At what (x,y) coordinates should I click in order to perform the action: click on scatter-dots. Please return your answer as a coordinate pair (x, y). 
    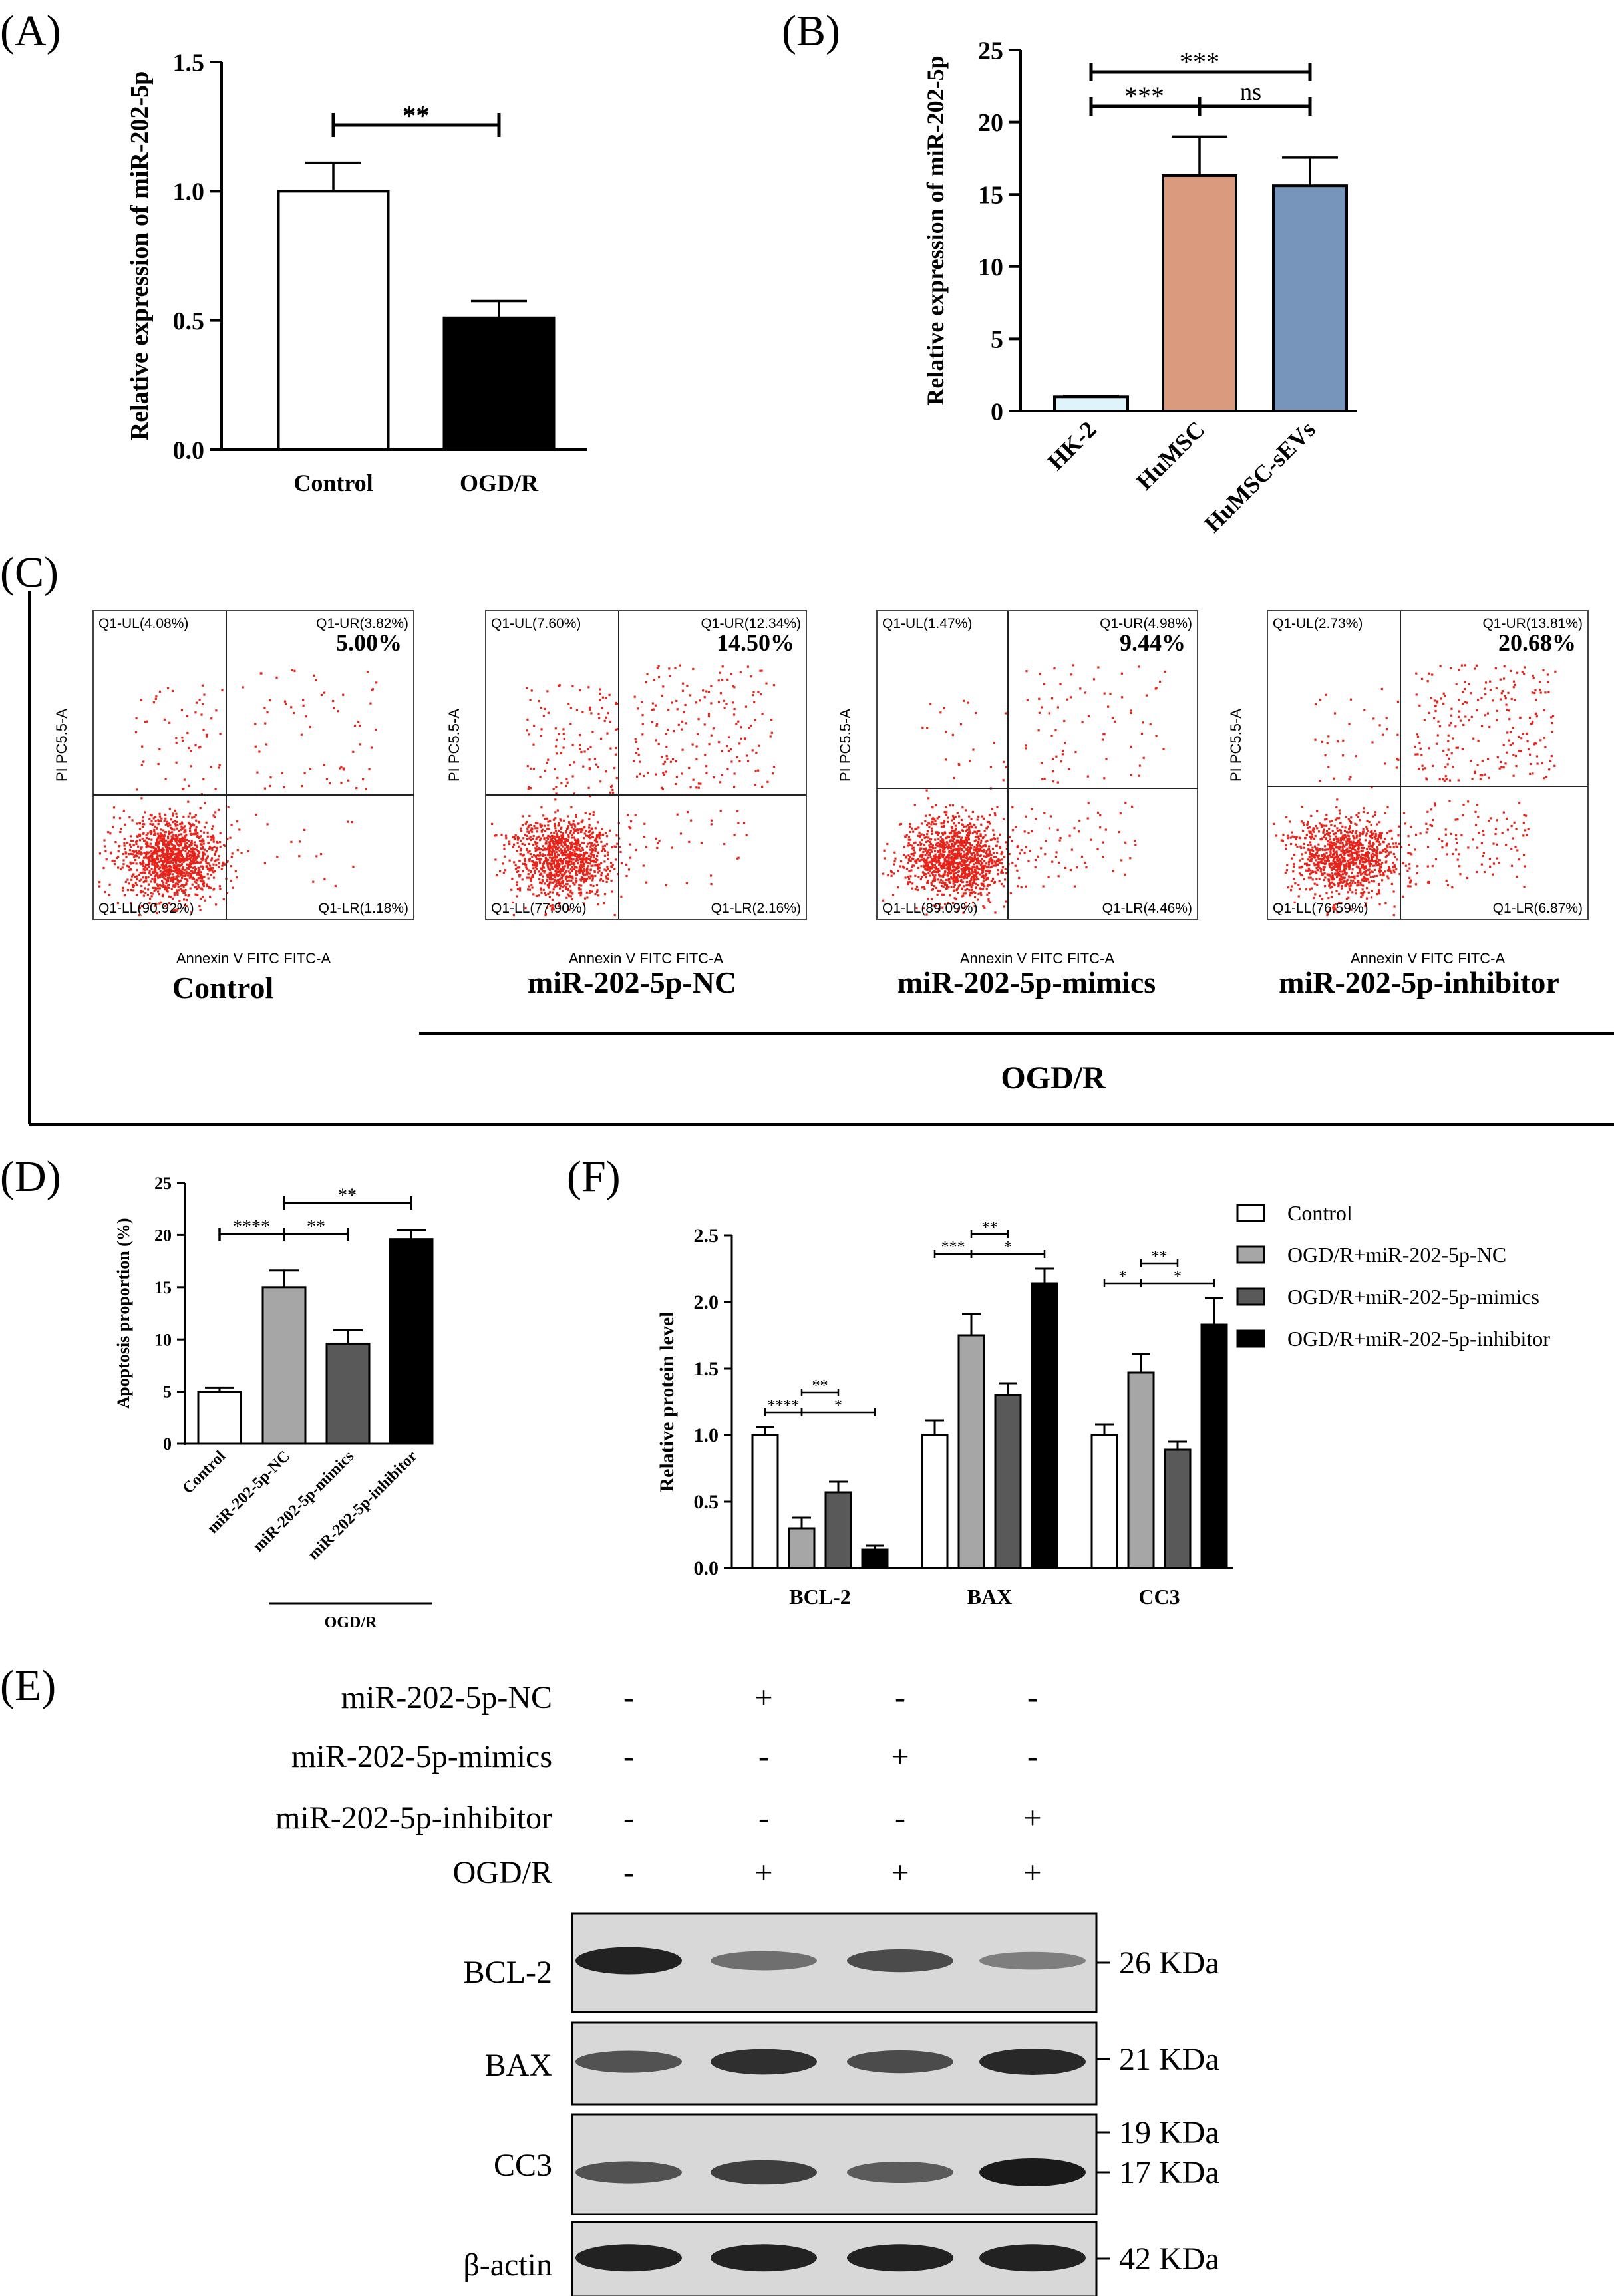
    Looking at the image, I should click on (1415, 790).